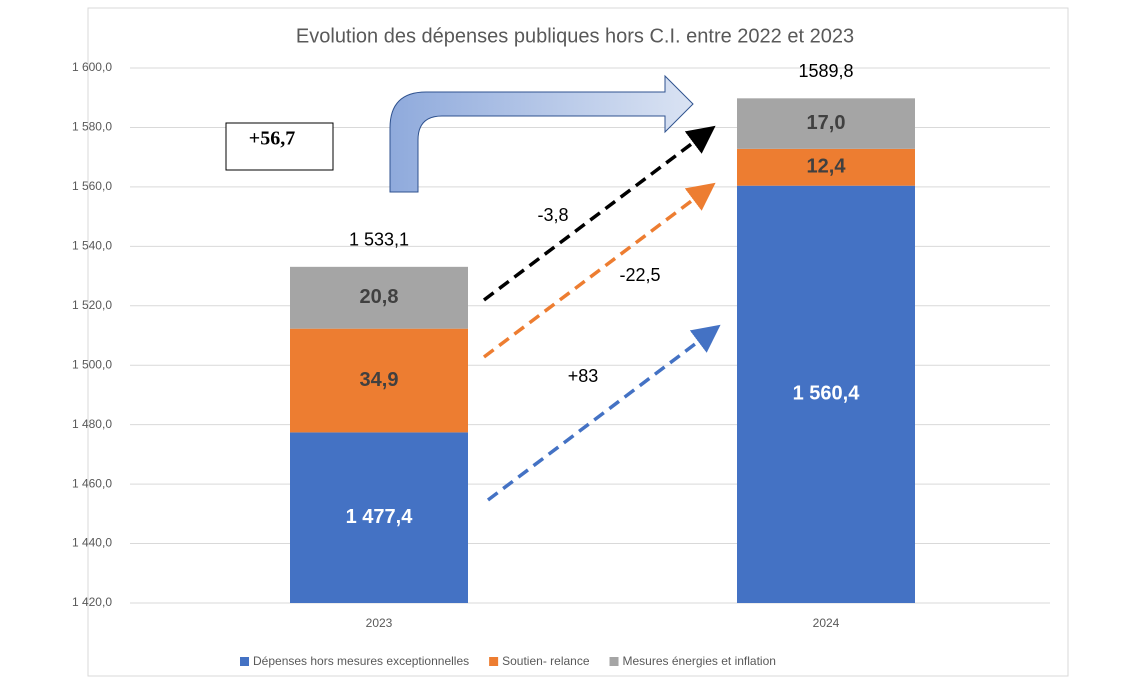 The width and height of the screenshot is (1145, 678). What do you see at coordinates (92, 127) in the screenshot?
I see `y-tick-label: 1 580,0` at bounding box center [92, 127].